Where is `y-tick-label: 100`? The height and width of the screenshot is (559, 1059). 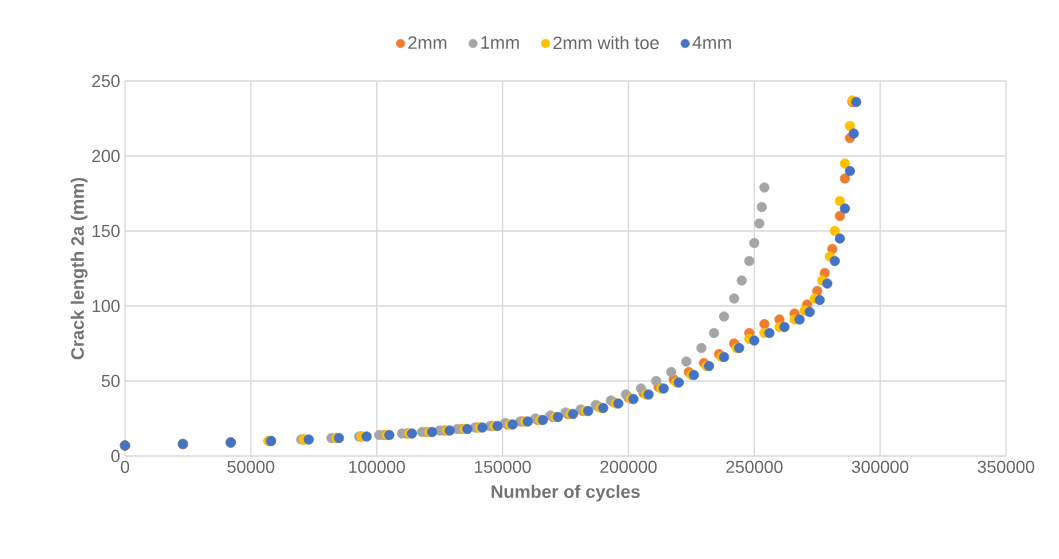
y-tick-label: 100 is located at coordinates (106, 306).